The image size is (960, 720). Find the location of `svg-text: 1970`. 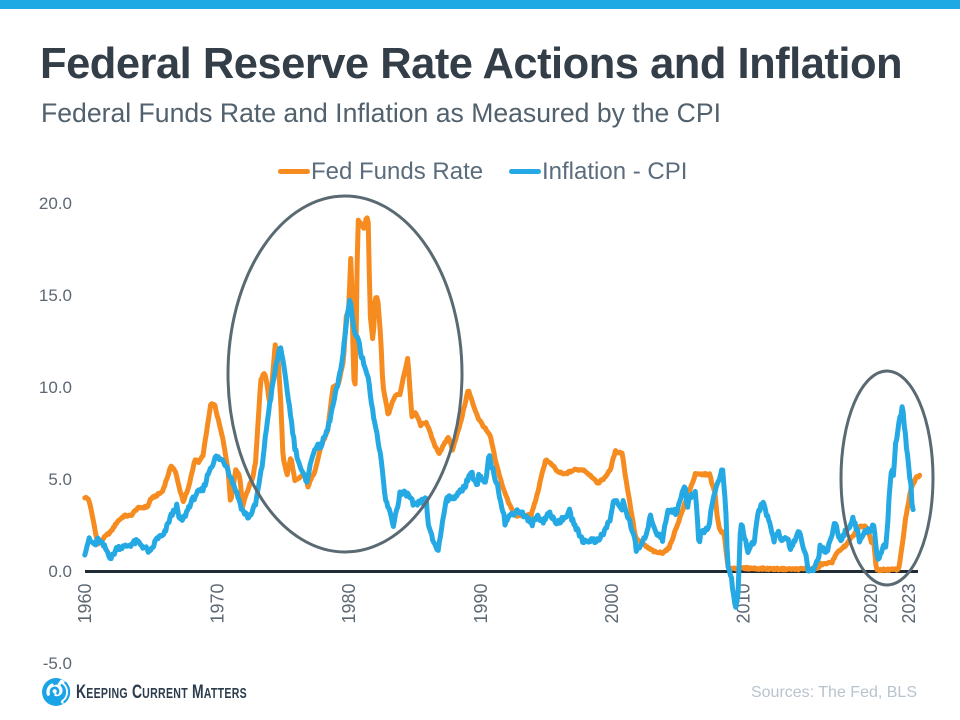

svg-text: 1970 is located at coordinates (218, 604).